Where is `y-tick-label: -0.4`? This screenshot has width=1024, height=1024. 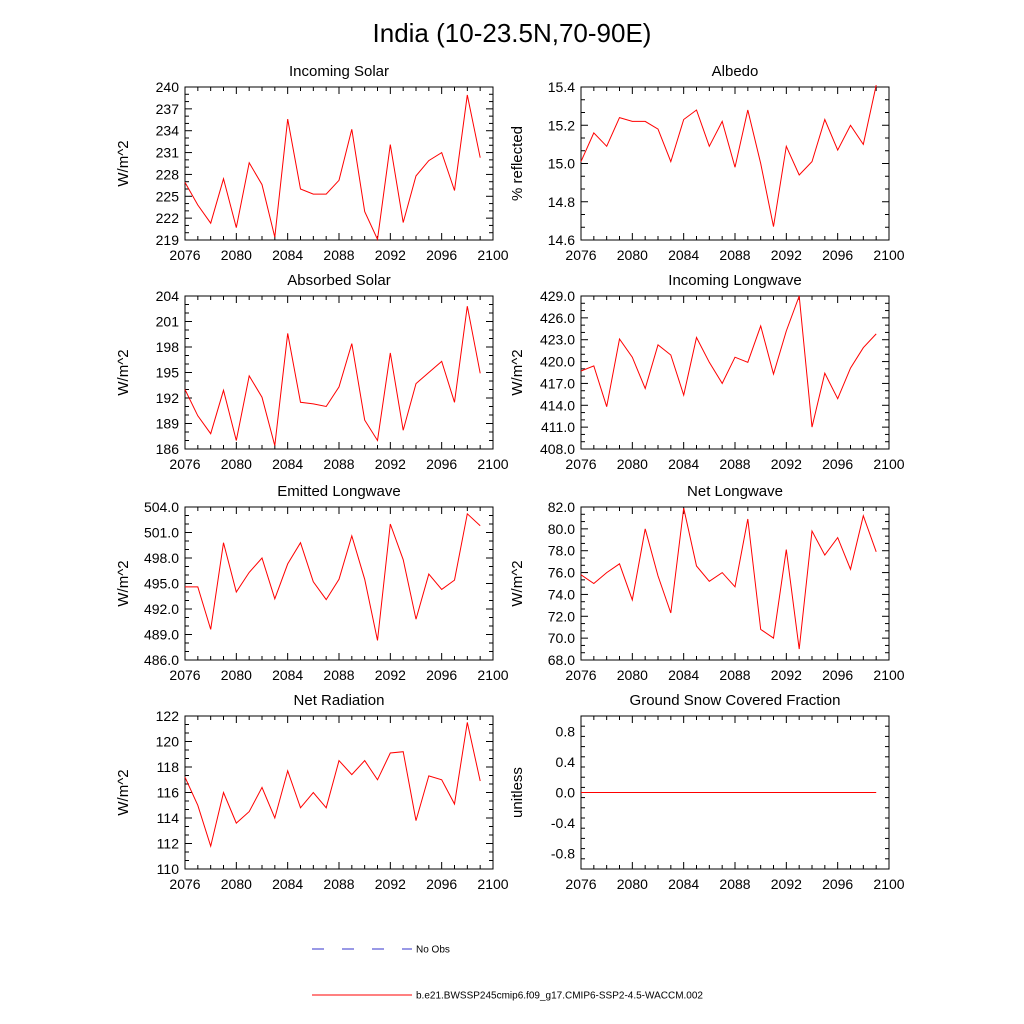 y-tick-label: -0.4 is located at coordinates (563, 823).